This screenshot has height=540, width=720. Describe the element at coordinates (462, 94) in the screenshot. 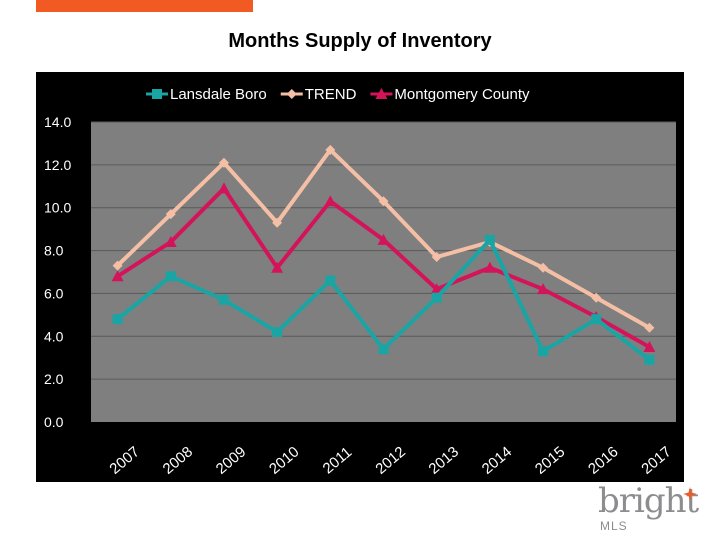

I see `legend-label: Montgomery County` at that location.